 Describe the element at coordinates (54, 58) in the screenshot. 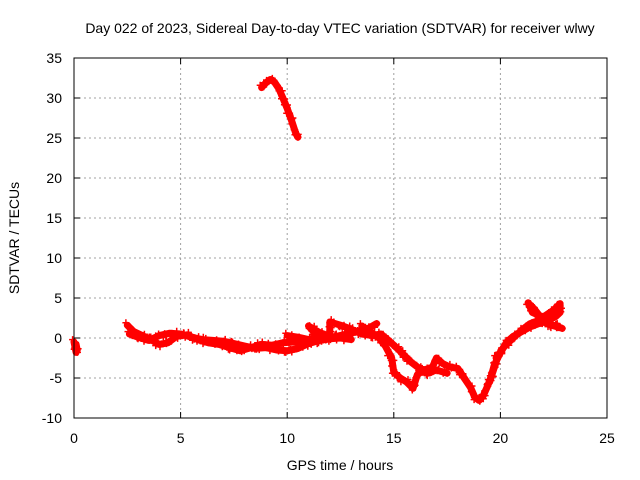

I see `y-tick-label: 35` at that location.